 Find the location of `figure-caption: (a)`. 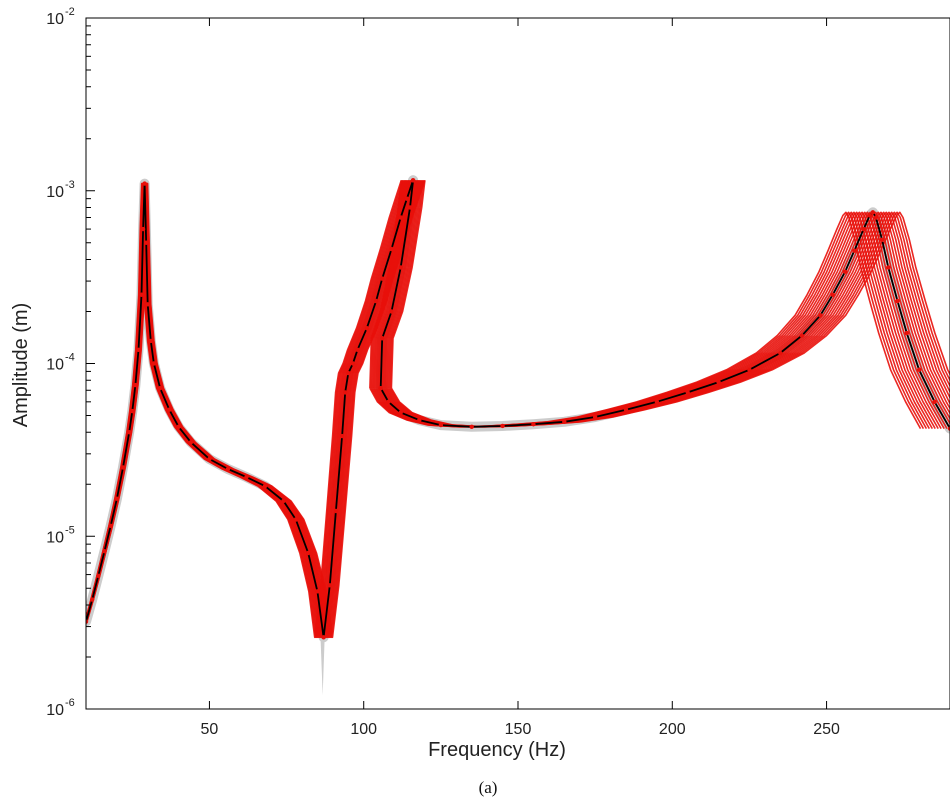

figure-caption: (a) is located at coordinates (488, 787).